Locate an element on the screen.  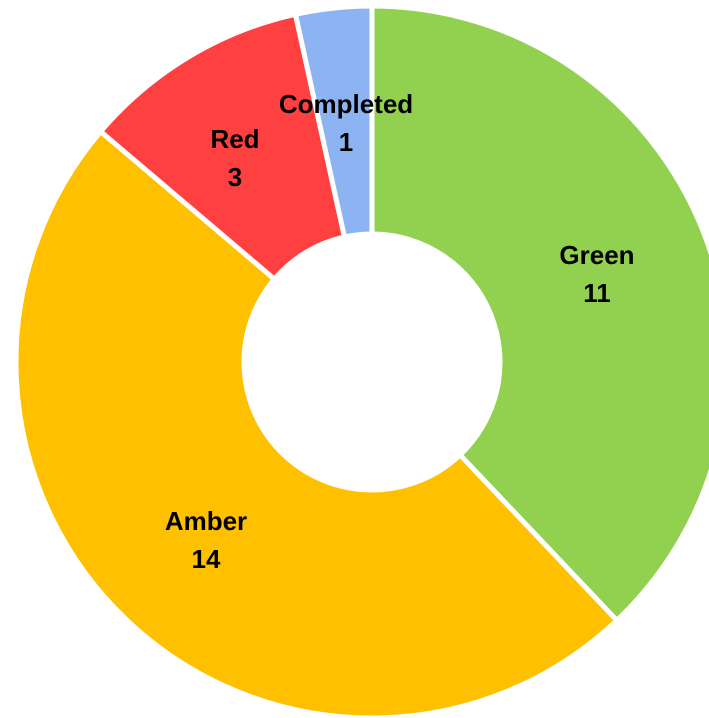
slice-label-red: Red is located at coordinates (234, 139).